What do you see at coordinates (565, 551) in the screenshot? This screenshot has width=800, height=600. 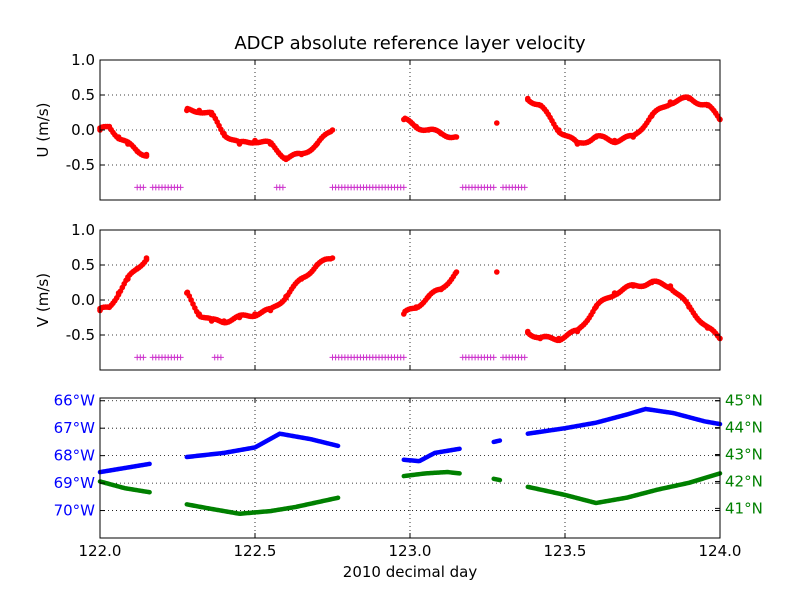 I see `x-tick-label: 123.5` at bounding box center [565, 551].